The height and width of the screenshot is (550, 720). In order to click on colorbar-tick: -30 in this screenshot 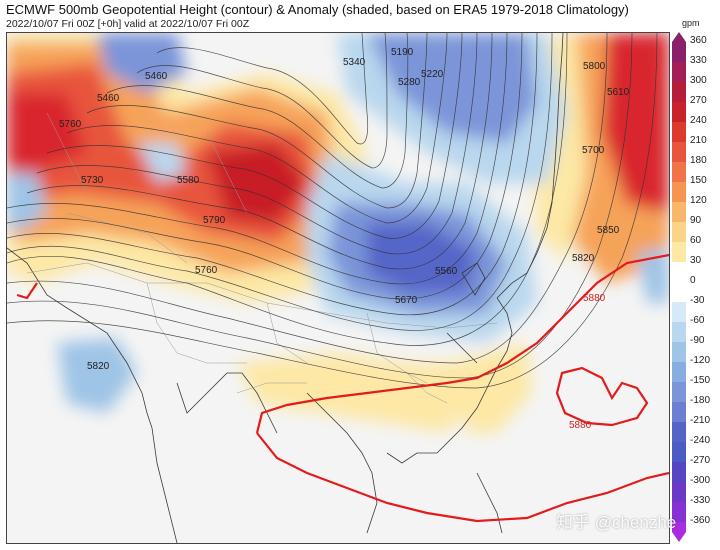, I will do `click(697, 300)`.